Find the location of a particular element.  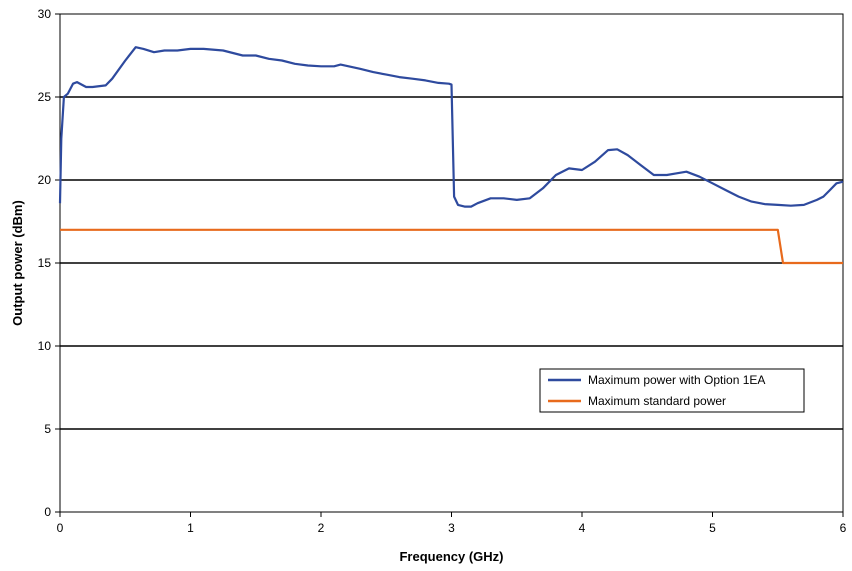

y-tick-label-1: 5 is located at coordinates (47, 429).